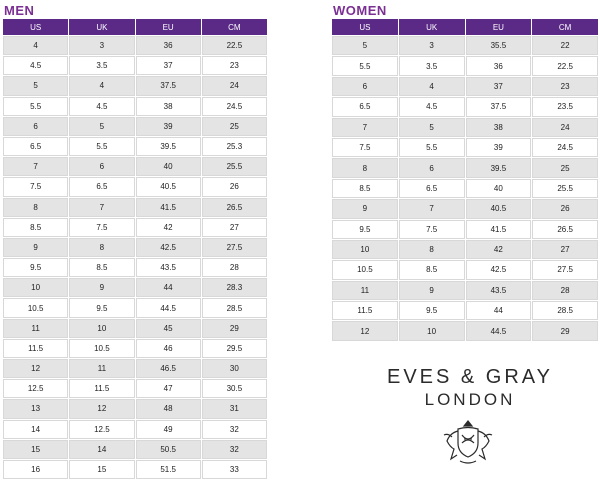 This screenshot has width=600, height=485. Describe the element at coordinates (168, 328) in the screenshot. I see `table-cell: 45` at that location.